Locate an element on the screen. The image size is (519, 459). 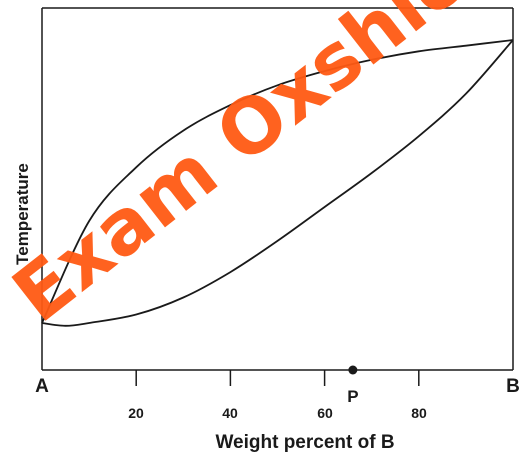
tick-label-40: 40 is located at coordinates (230, 413).